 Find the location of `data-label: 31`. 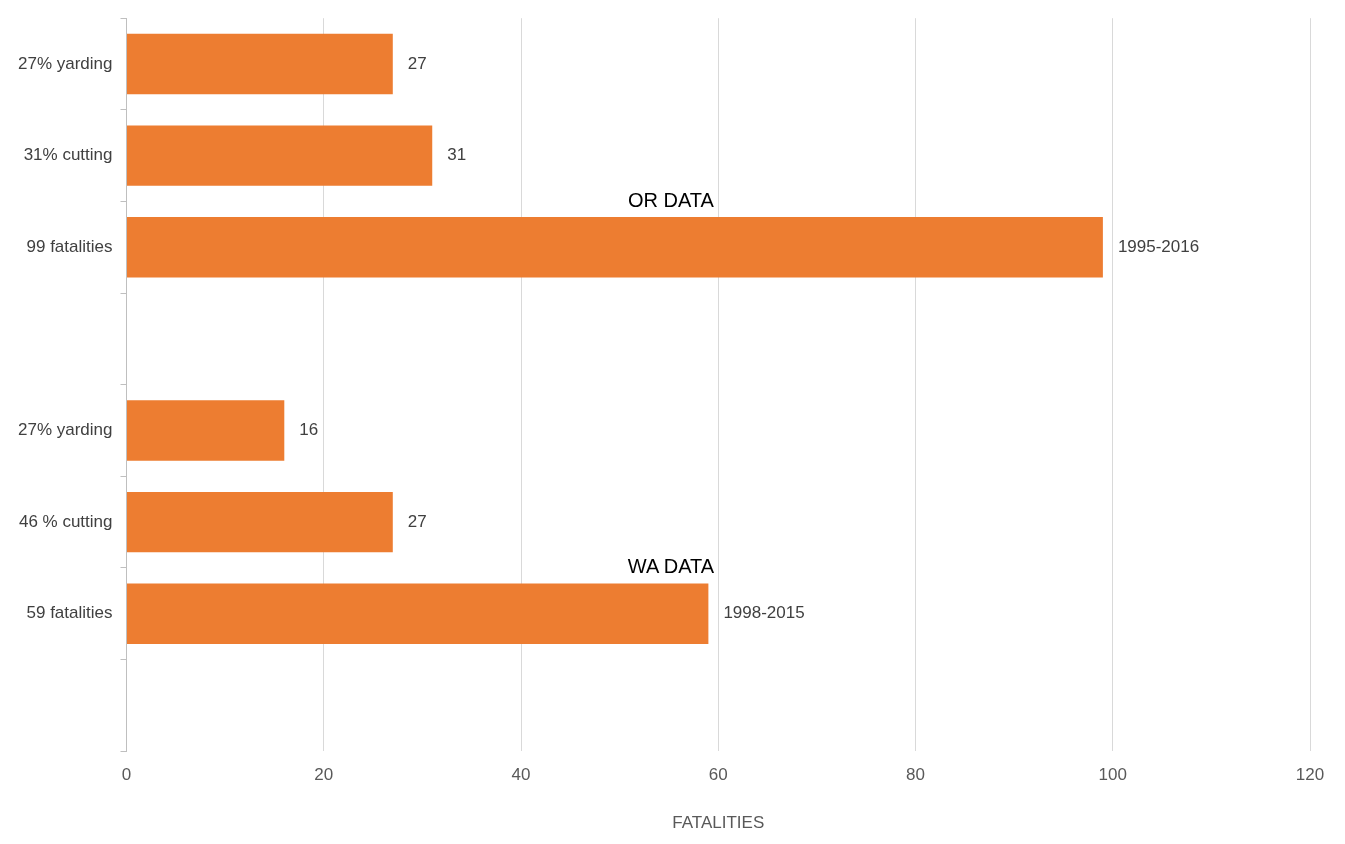

data-label: 31 is located at coordinates (457, 155).